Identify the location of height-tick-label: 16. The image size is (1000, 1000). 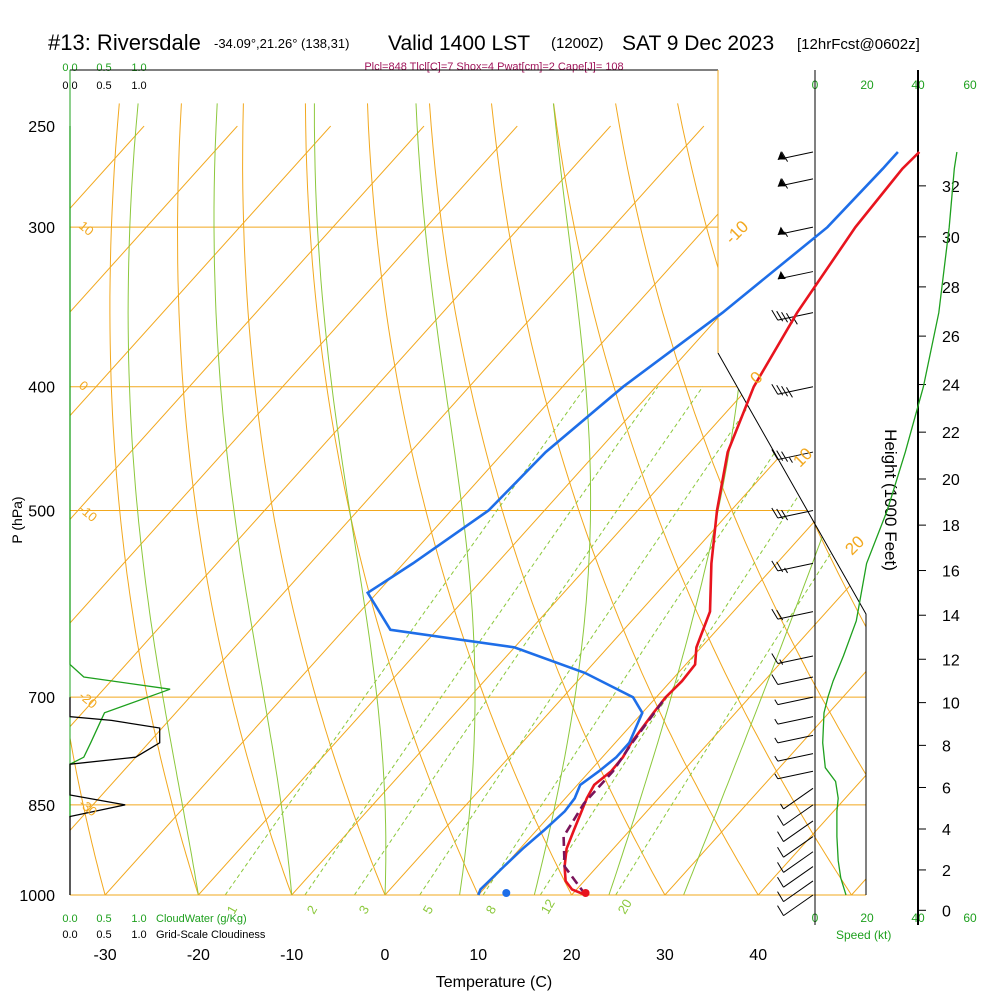
(951, 572).